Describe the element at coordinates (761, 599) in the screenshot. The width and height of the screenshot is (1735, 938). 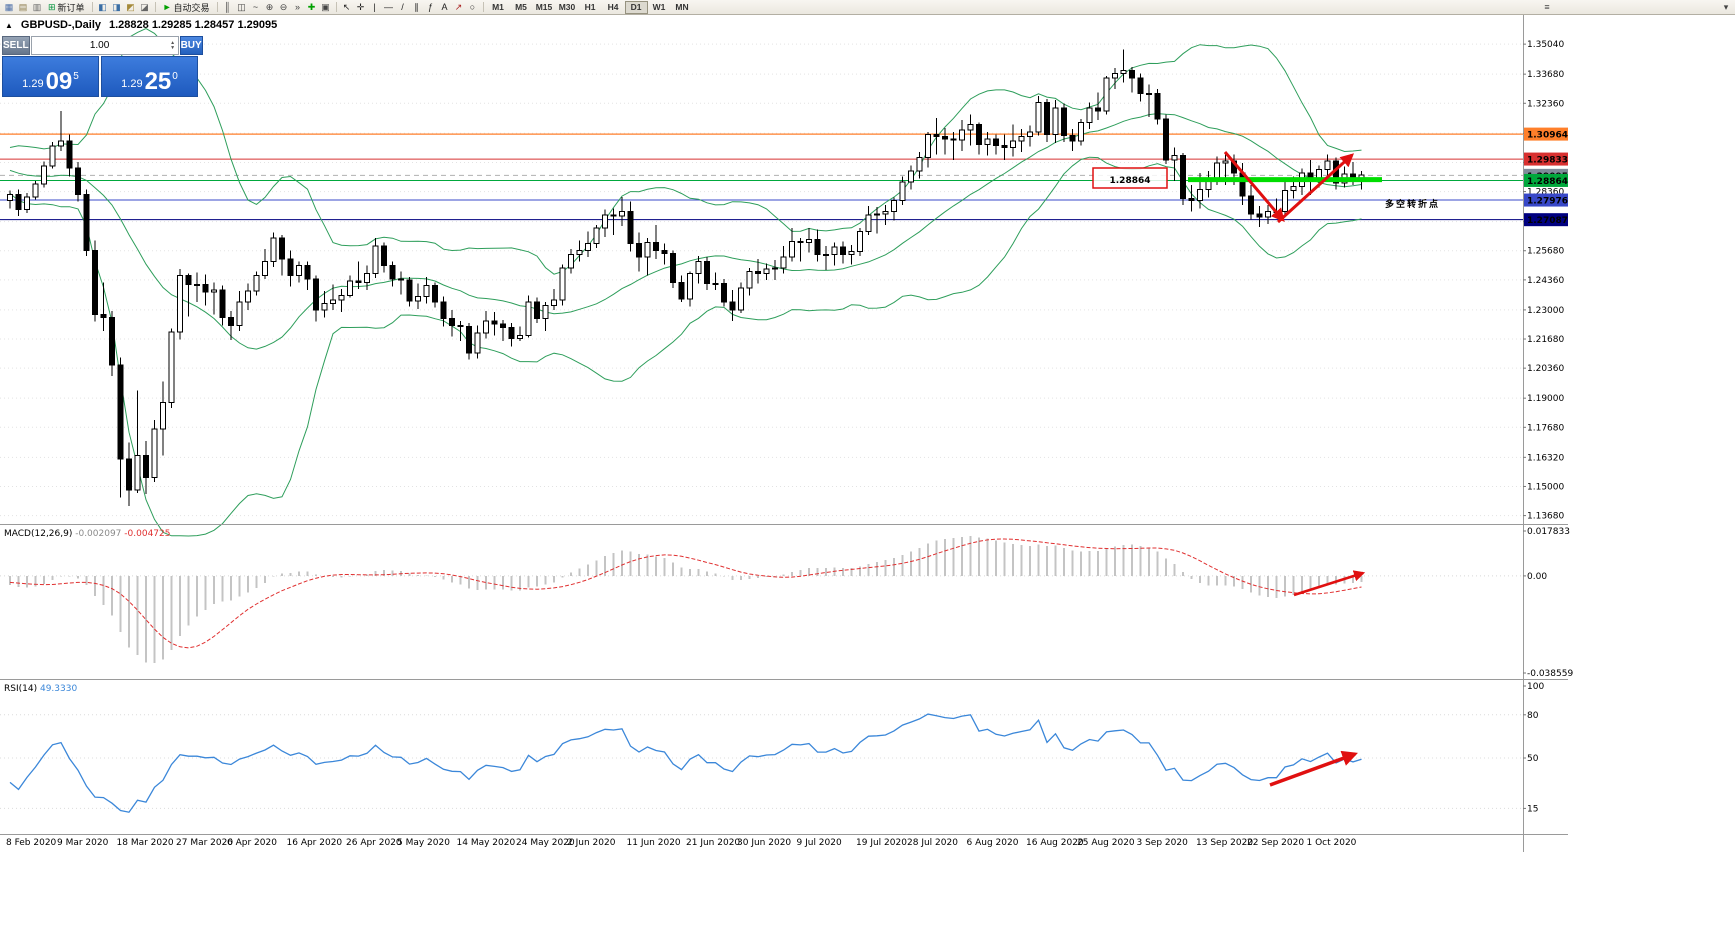
I see `macd-panel` at that location.